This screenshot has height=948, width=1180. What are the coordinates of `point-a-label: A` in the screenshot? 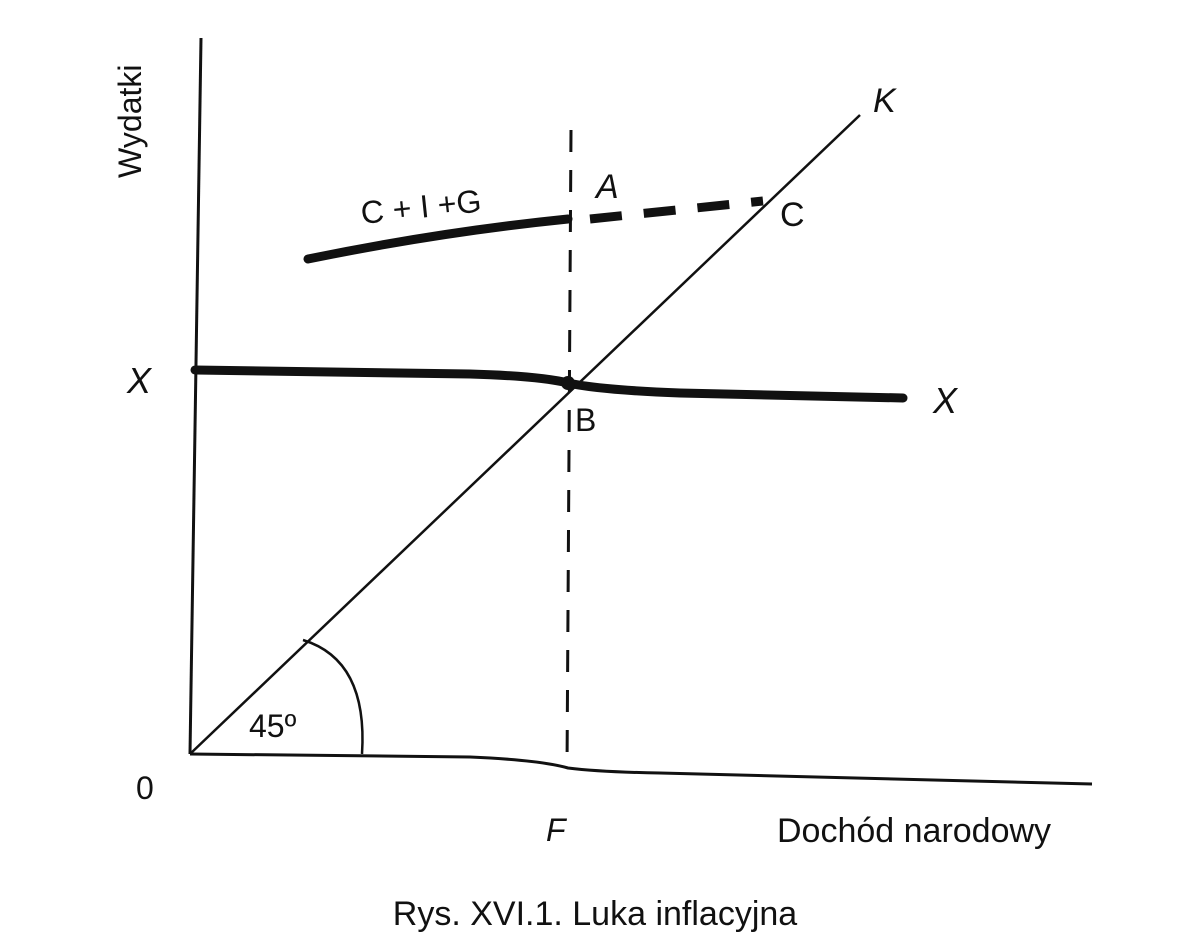 It's located at (606, 187).